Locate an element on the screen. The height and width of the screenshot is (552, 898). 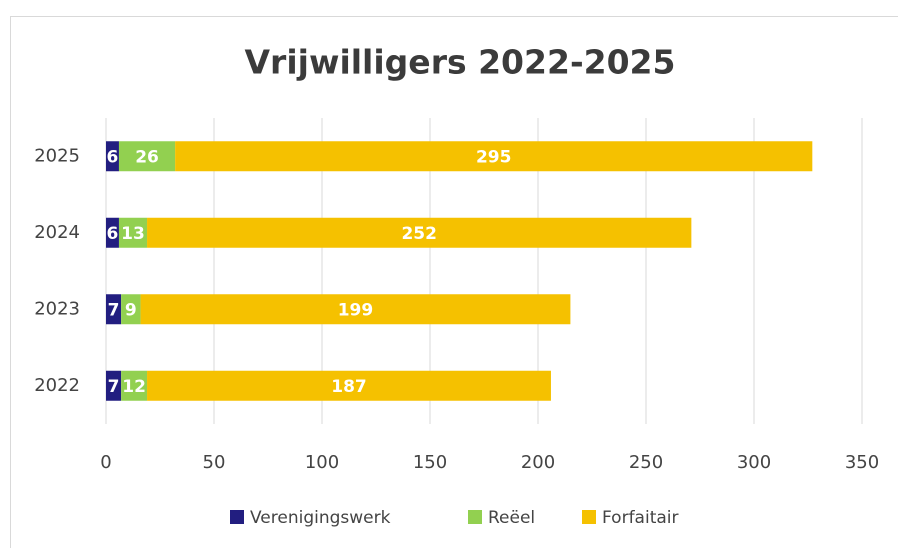
y-tick-label: 2022 is located at coordinates (57, 385).